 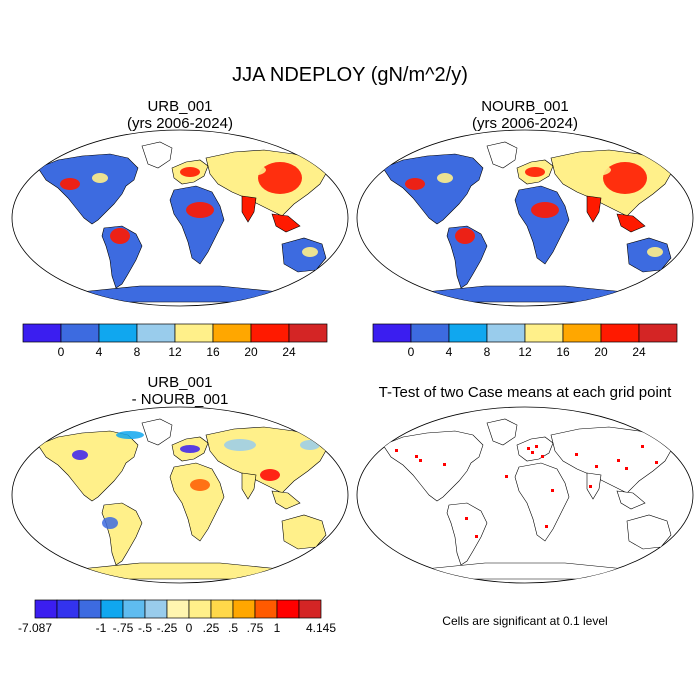 I want to click on colorbar-label: 1, so click(x=277, y=628).